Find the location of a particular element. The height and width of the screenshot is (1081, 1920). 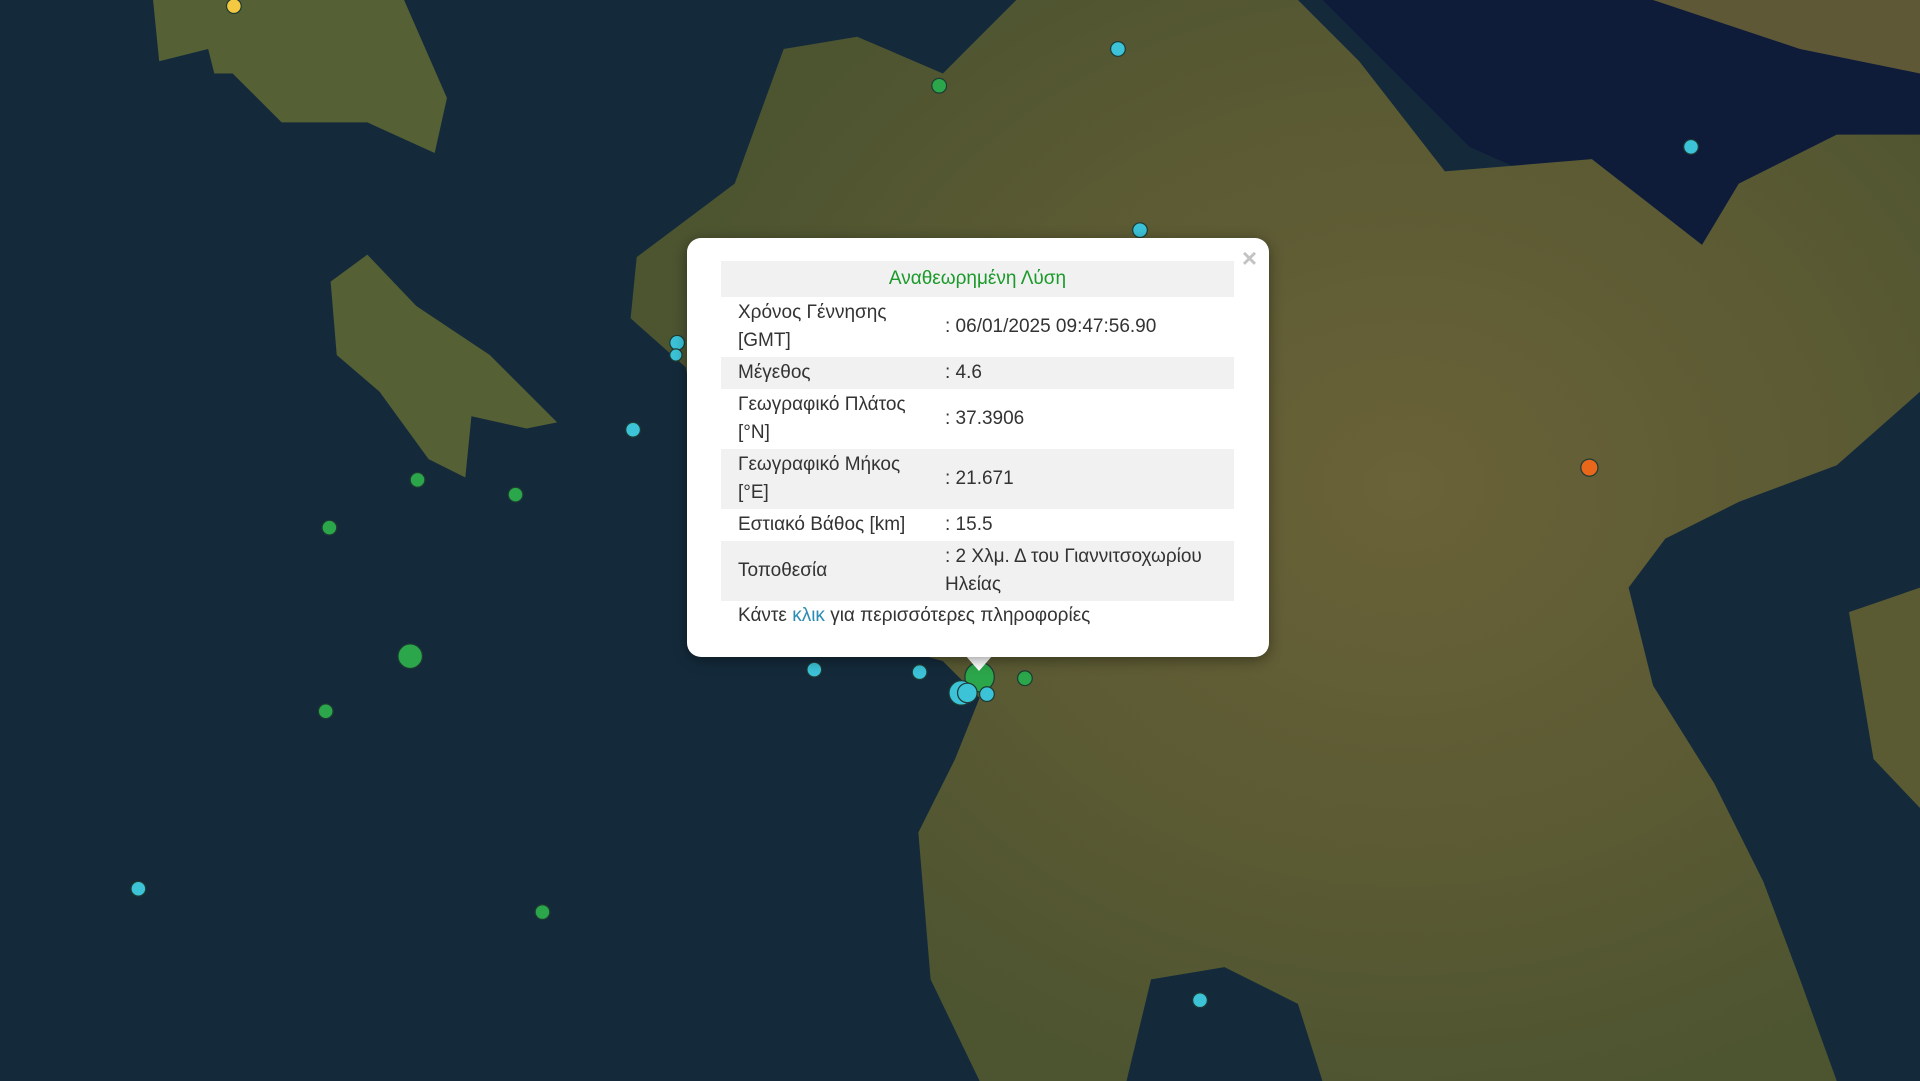

popup-title: Αναθεωρημένη Λύση is located at coordinates (977, 279).